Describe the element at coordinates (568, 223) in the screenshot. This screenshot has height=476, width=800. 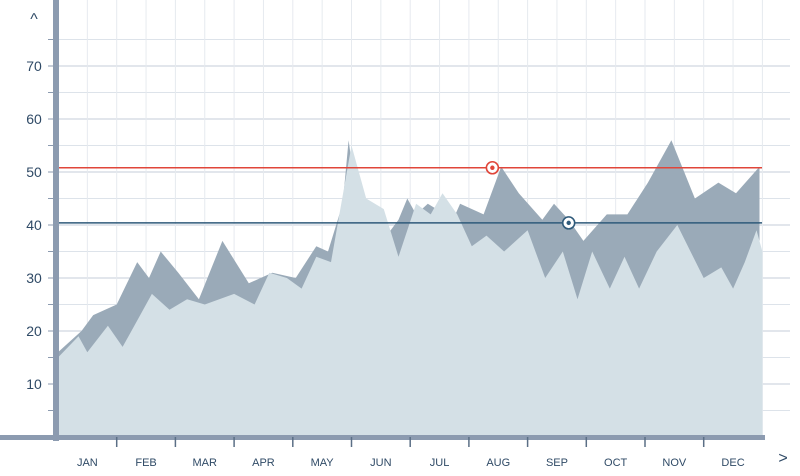
I see `reference-marker-dot-lower` at that location.